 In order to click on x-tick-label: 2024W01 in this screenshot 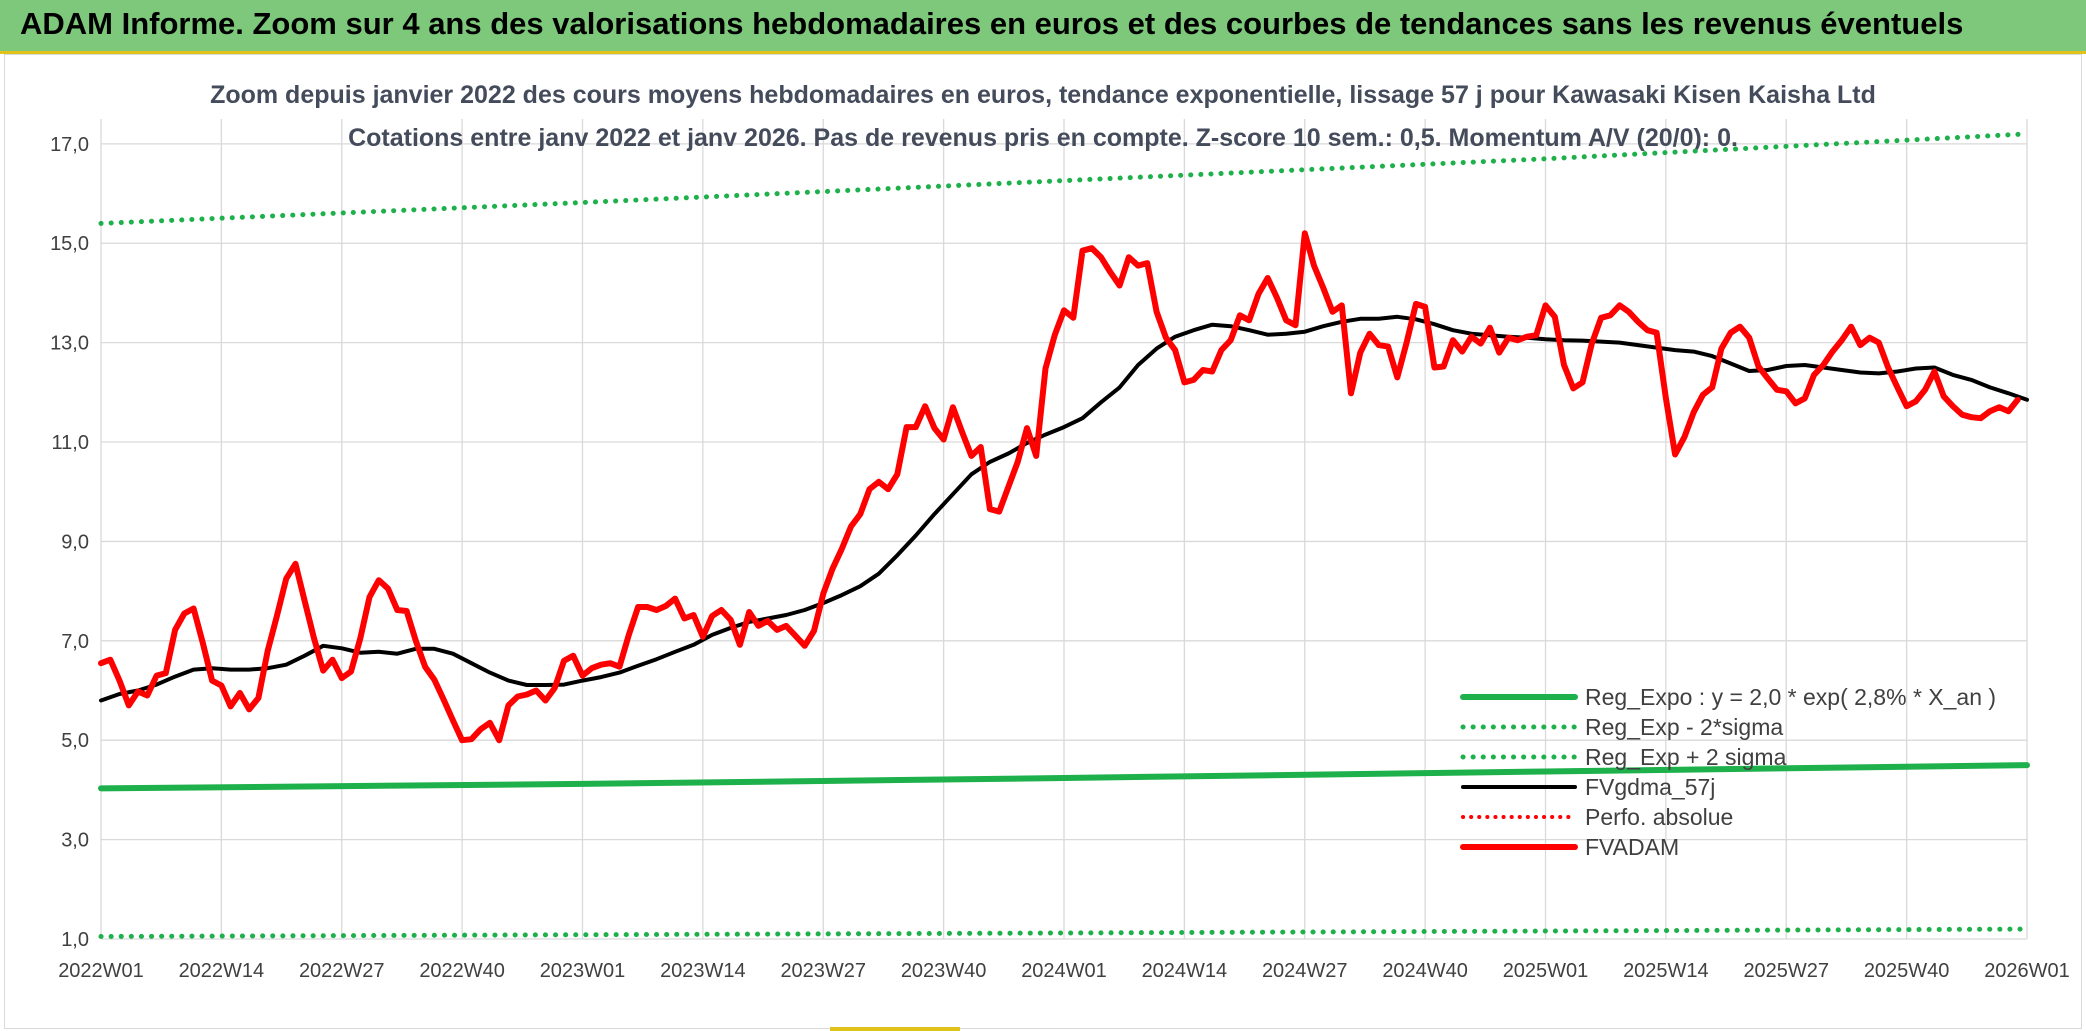, I will do `click(1064, 971)`.